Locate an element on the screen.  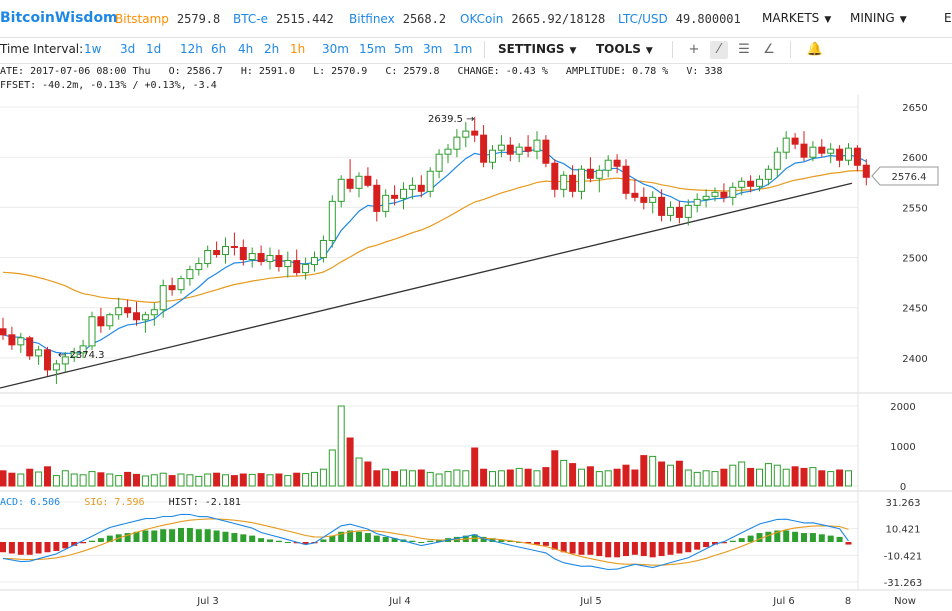
tools-menu: TOOLS ▼ is located at coordinates (624, 49).